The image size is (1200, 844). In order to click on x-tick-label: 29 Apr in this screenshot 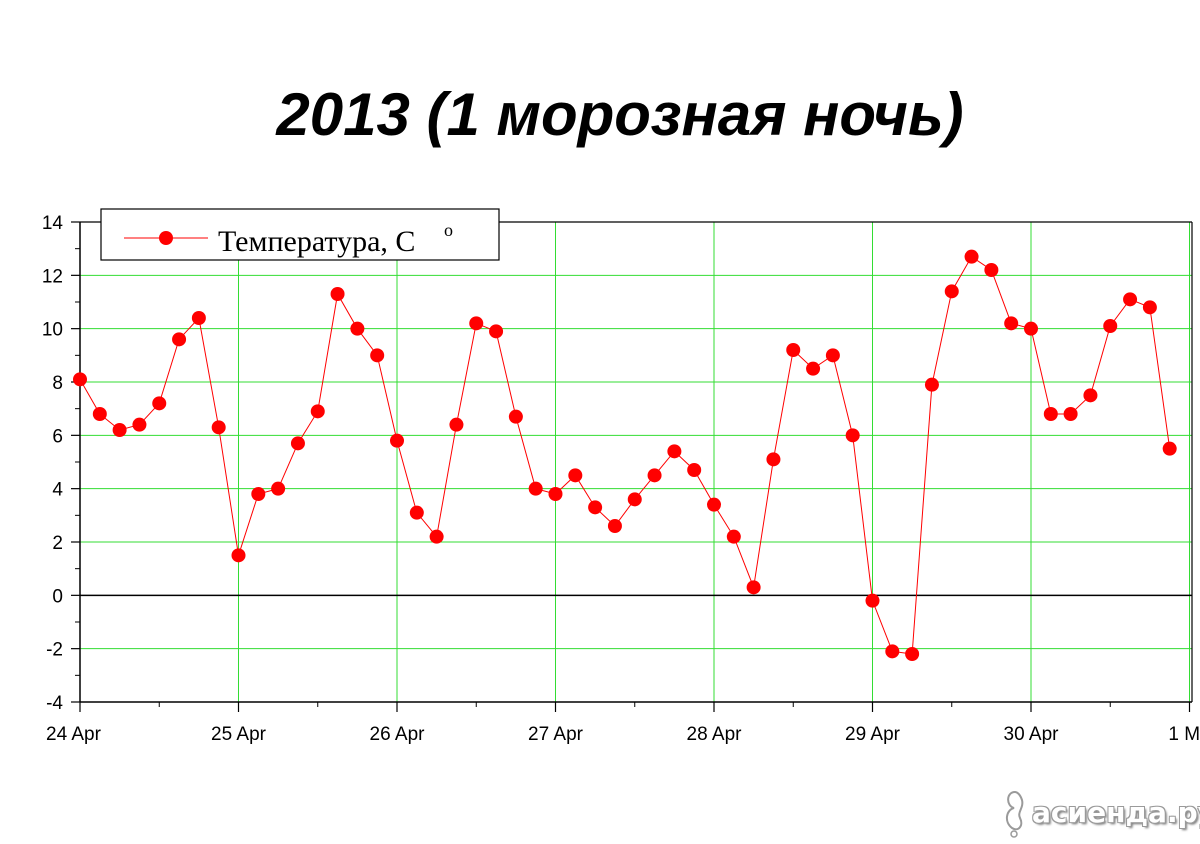, I will do `click(873, 734)`.